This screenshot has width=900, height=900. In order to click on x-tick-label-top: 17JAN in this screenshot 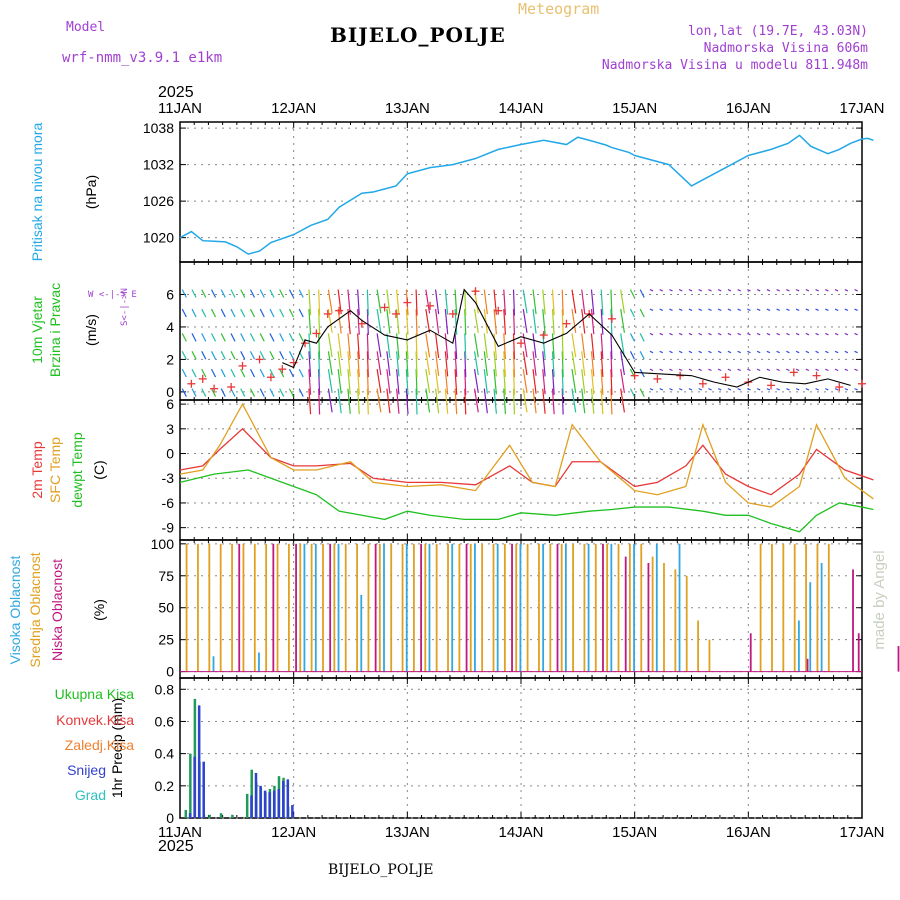, I will do `click(861, 108)`.